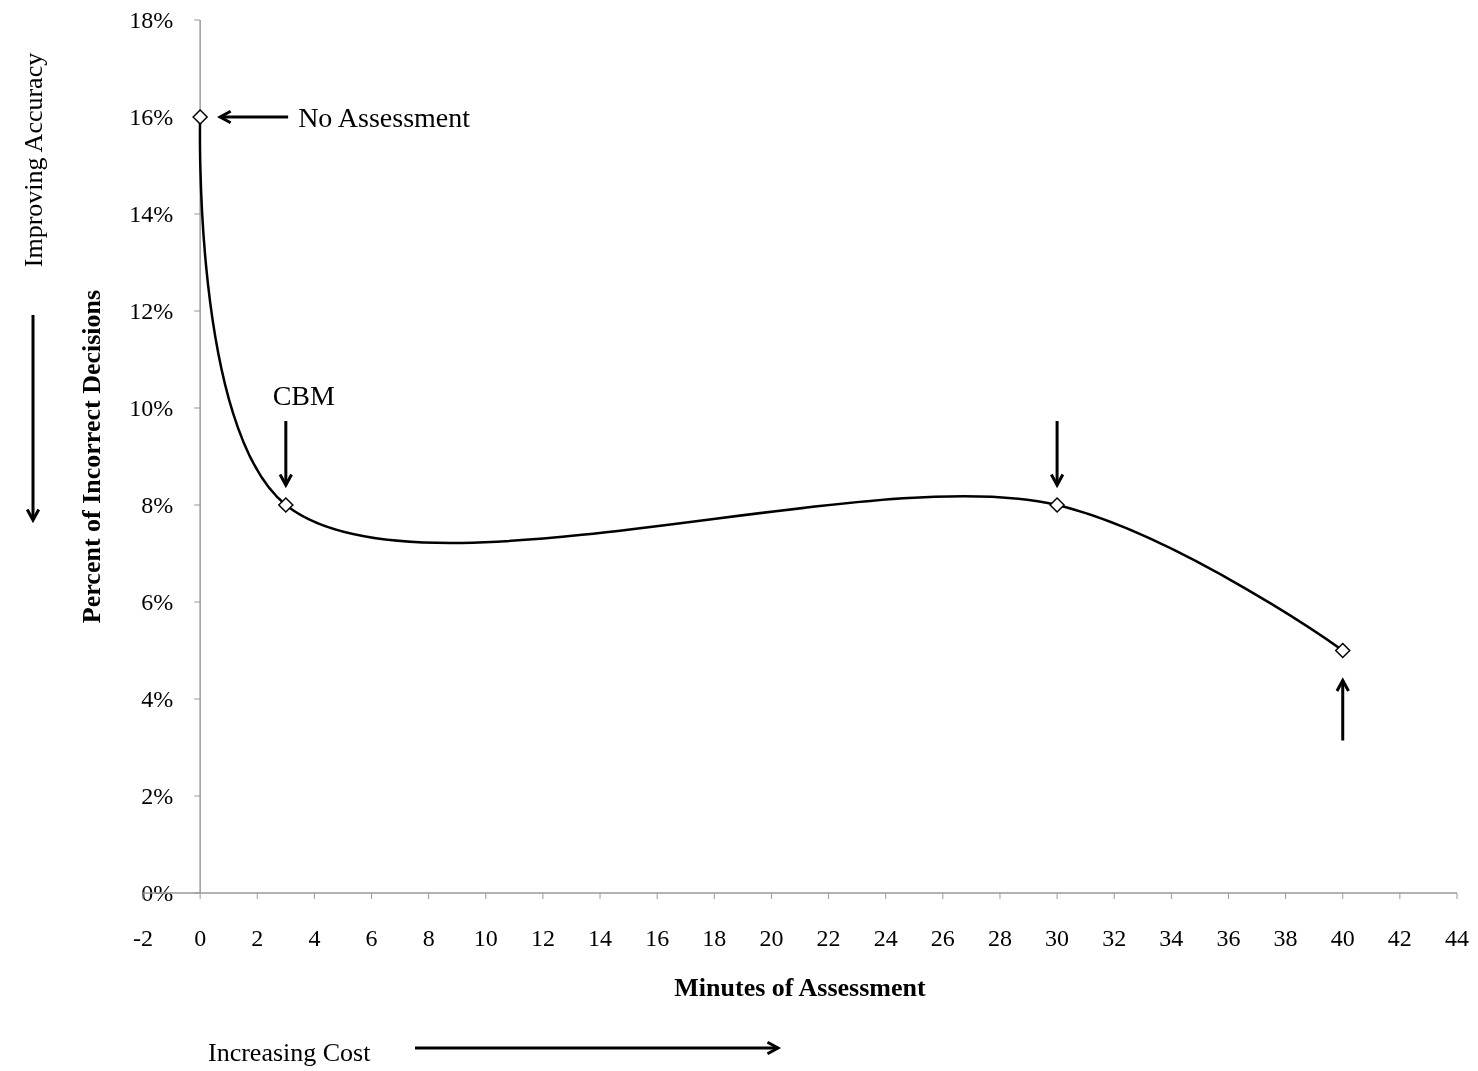 This screenshot has width=1478, height=1071. Describe the element at coordinates (1457, 938) in the screenshot. I see `x-tick-label: 44` at that location.